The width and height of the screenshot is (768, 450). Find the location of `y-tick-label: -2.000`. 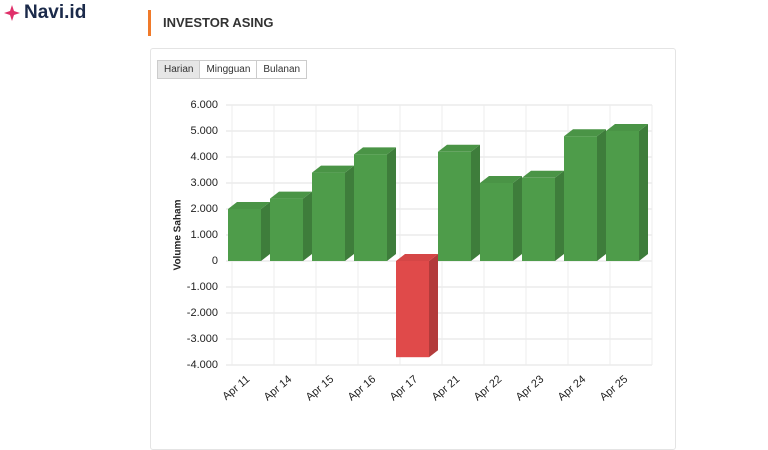

y-tick-label: -2.000 is located at coordinates (202, 313).